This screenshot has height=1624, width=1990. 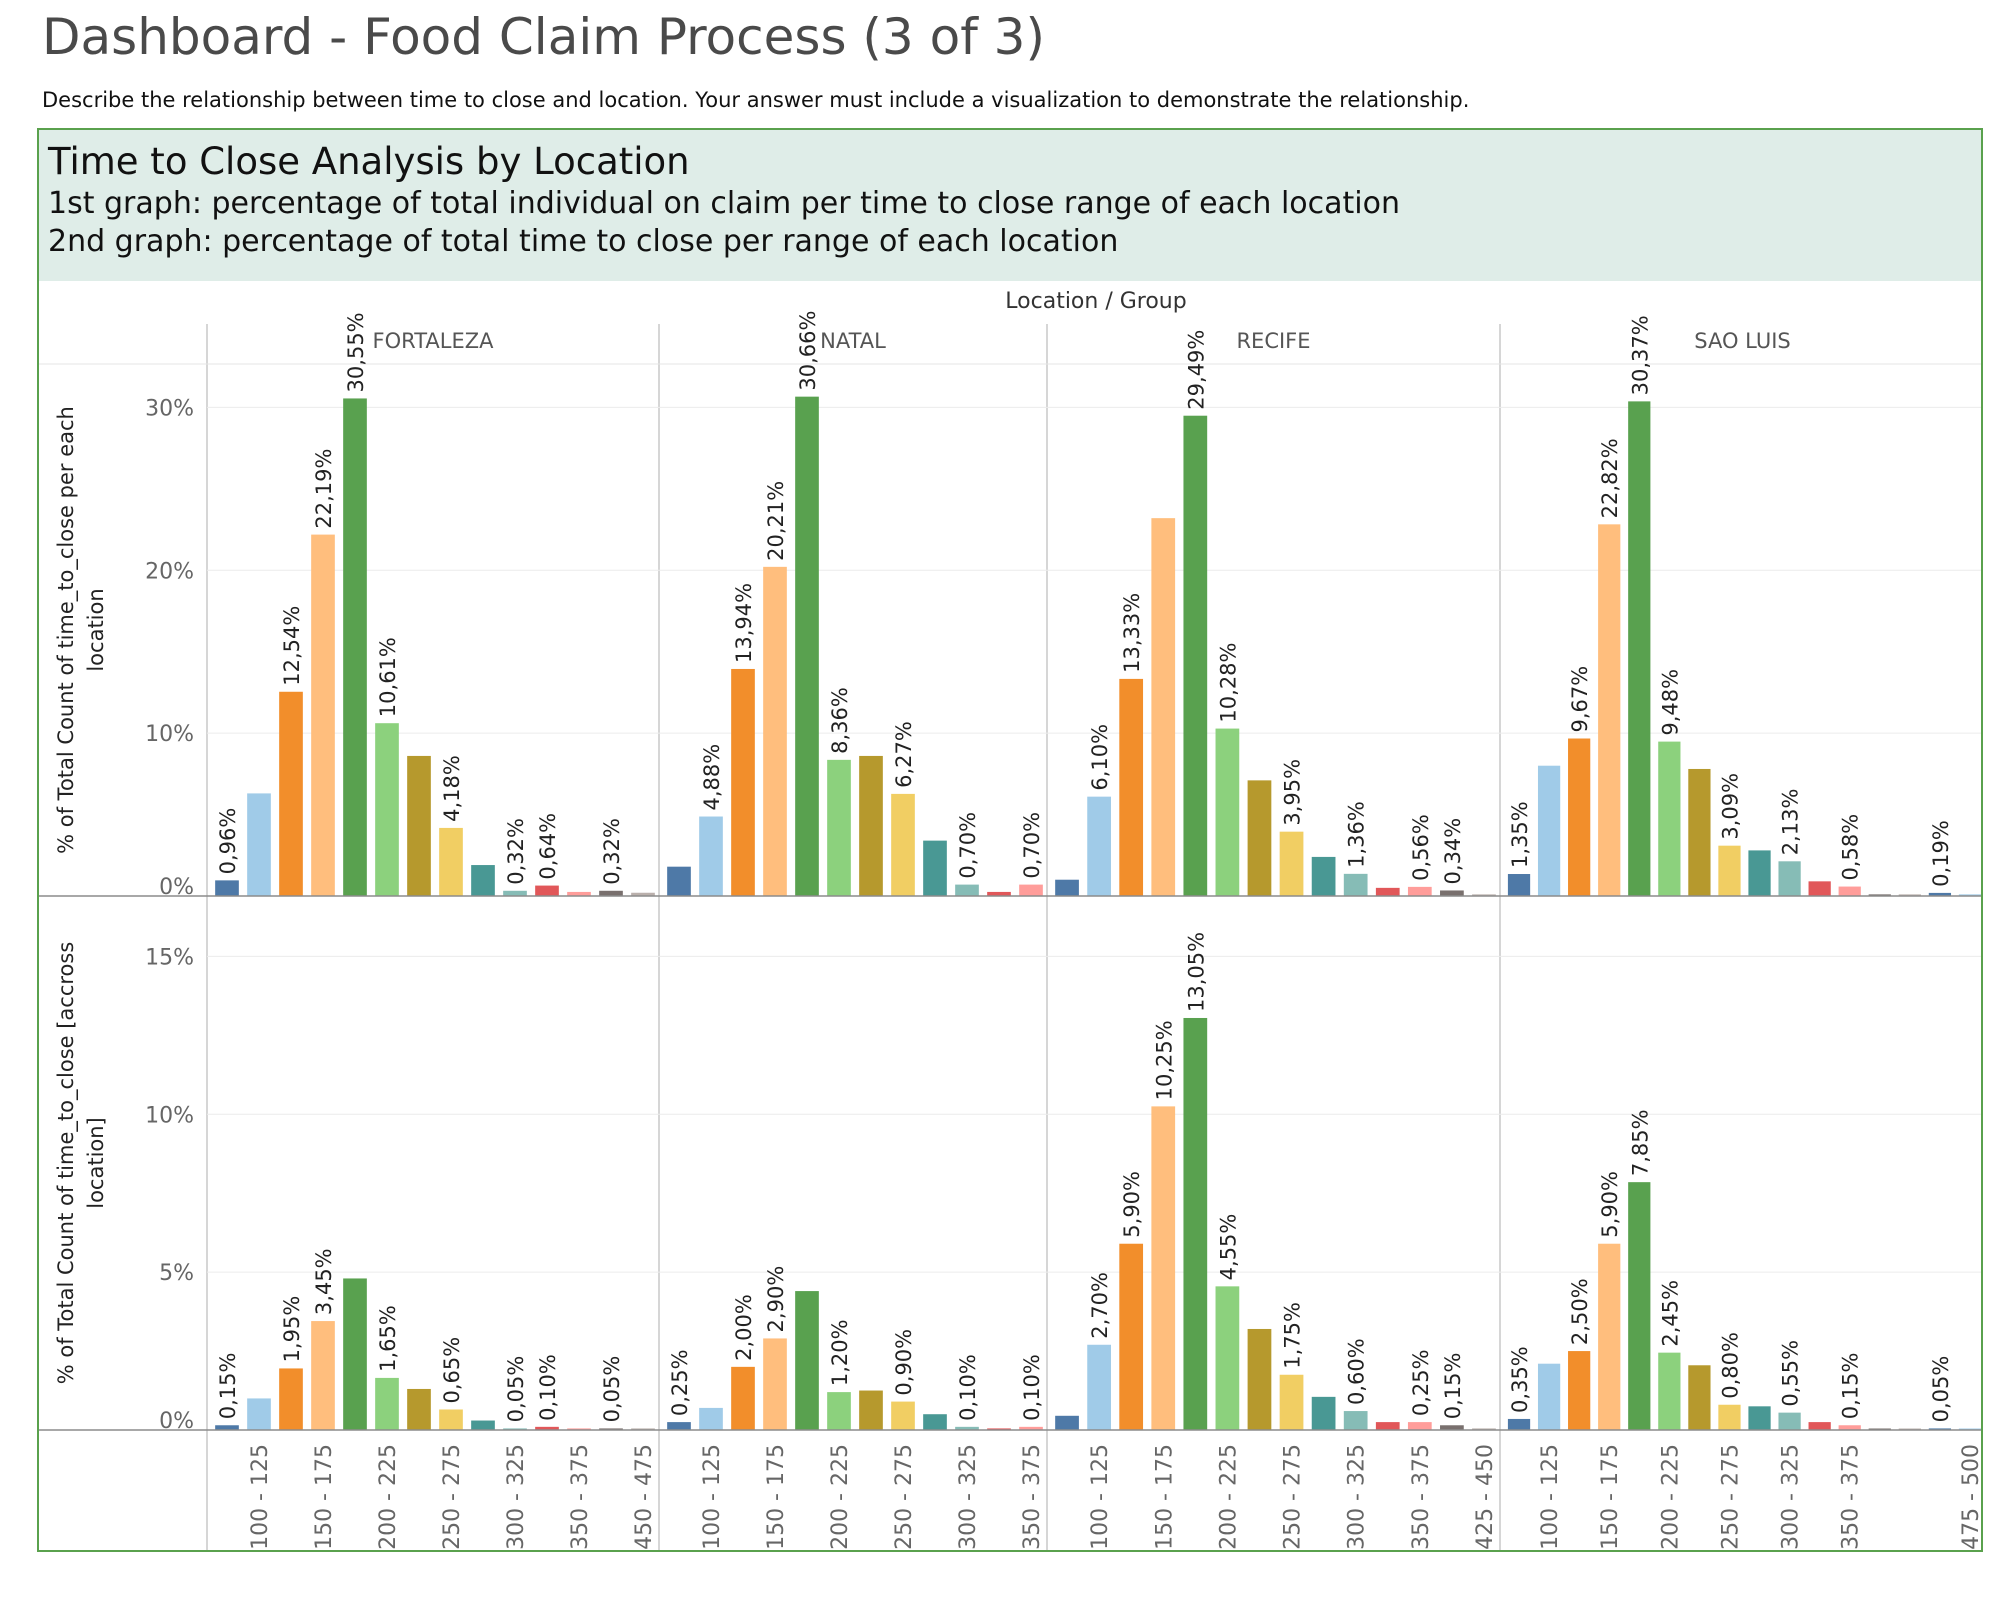 What do you see at coordinates (1580, 699) in the screenshot?
I see `data-label: 9,67%` at bounding box center [1580, 699].